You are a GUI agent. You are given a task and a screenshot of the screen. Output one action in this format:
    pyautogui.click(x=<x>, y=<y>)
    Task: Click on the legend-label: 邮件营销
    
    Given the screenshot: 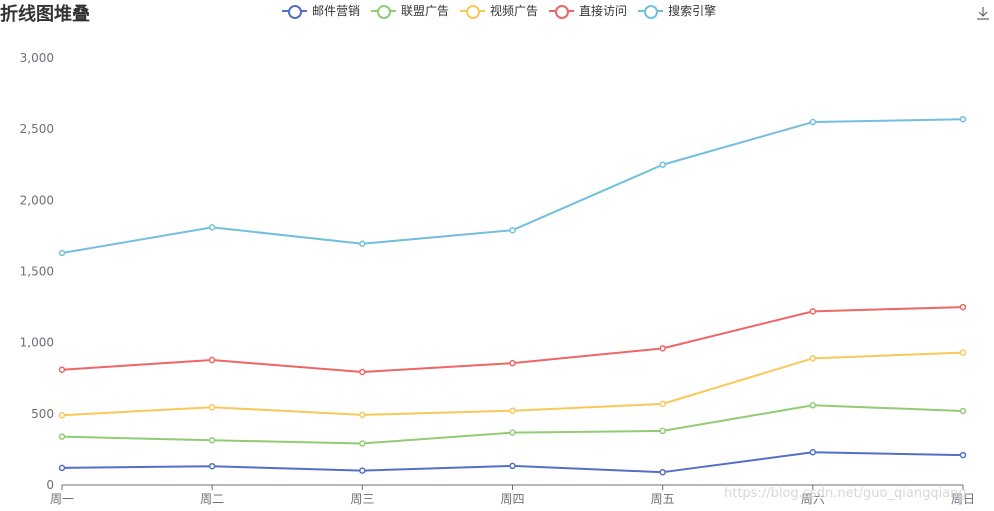 What is the action you would take?
    pyautogui.click(x=336, y=11)
    